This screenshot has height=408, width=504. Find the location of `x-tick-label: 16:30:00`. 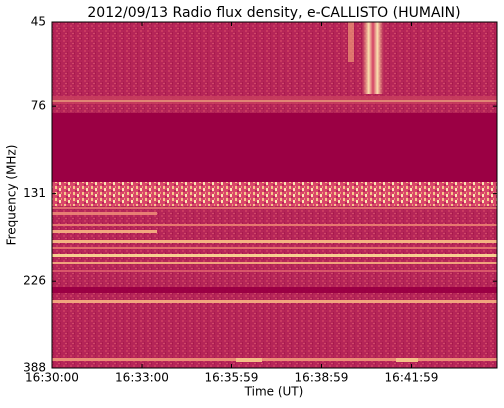

x-tick-label: 16:30:00 is located at coordinates (52, 378).